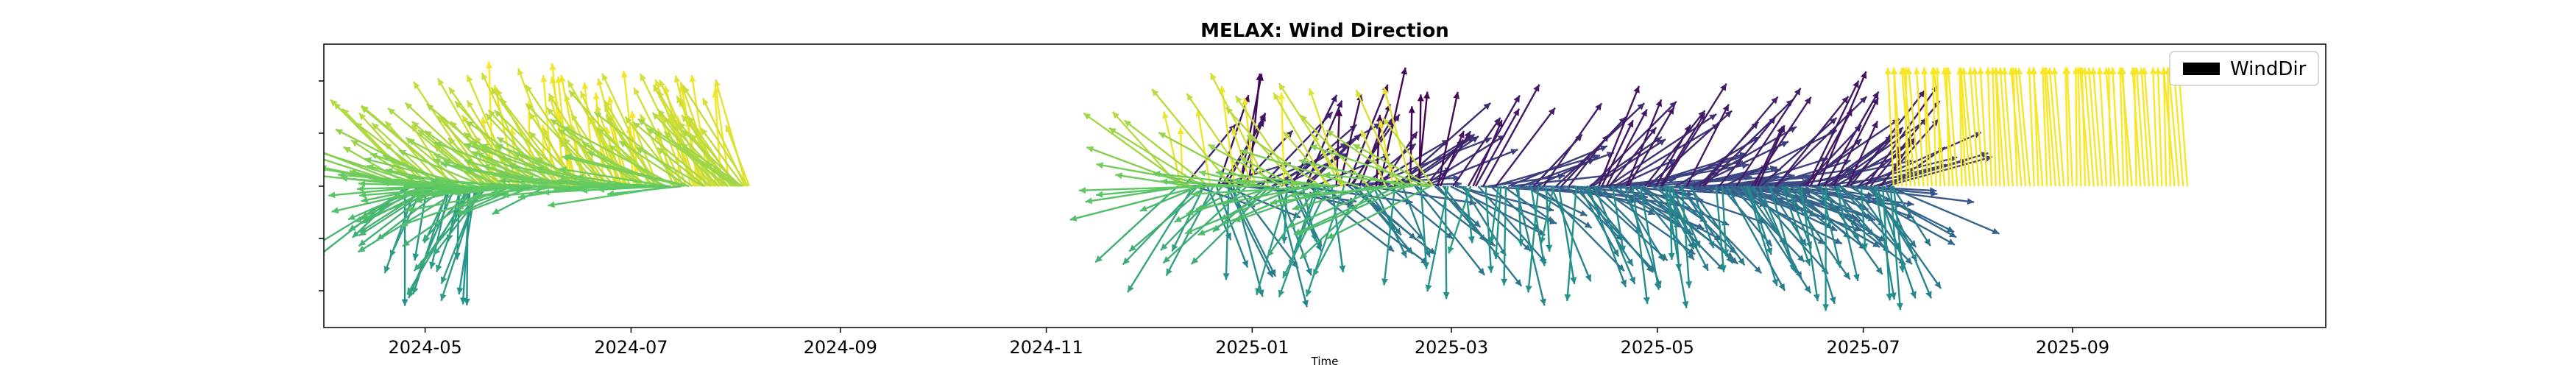 The image size is (2576, 368). I want to click on y-axis-ticks, so click(321, 185).